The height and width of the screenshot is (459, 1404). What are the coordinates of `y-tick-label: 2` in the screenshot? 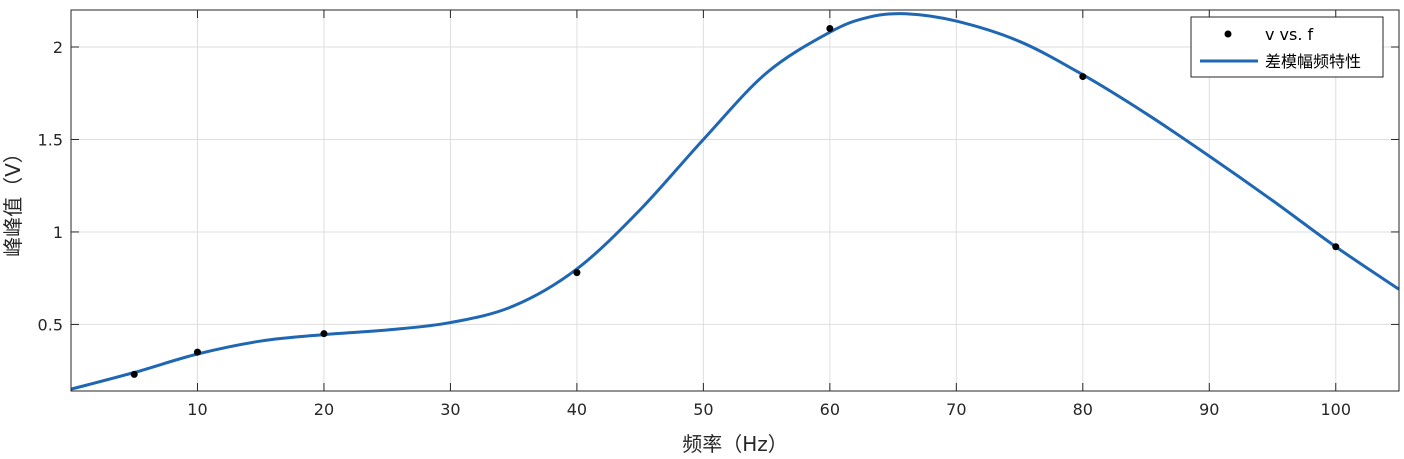 It's located at (58, 47).